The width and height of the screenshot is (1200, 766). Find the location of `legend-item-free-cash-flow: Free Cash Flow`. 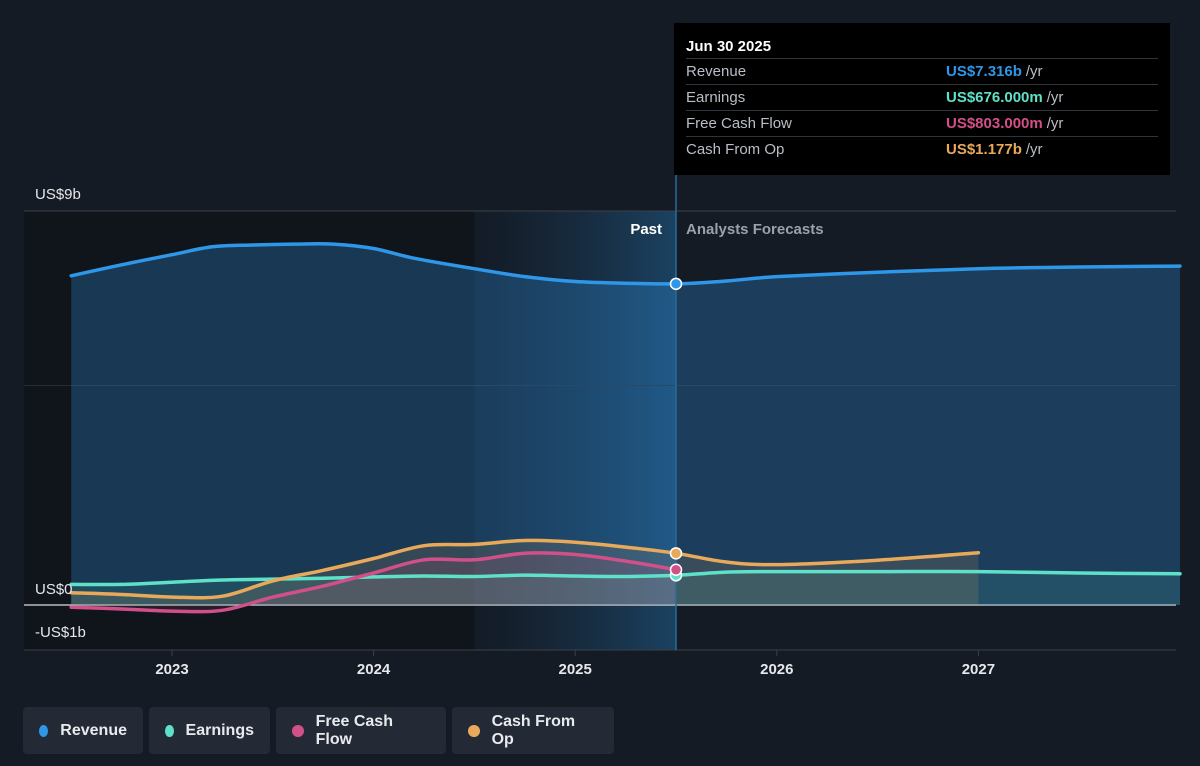

legend-item-free-cash-flow: Free Cash Flow is located at coordinates (361, 730).